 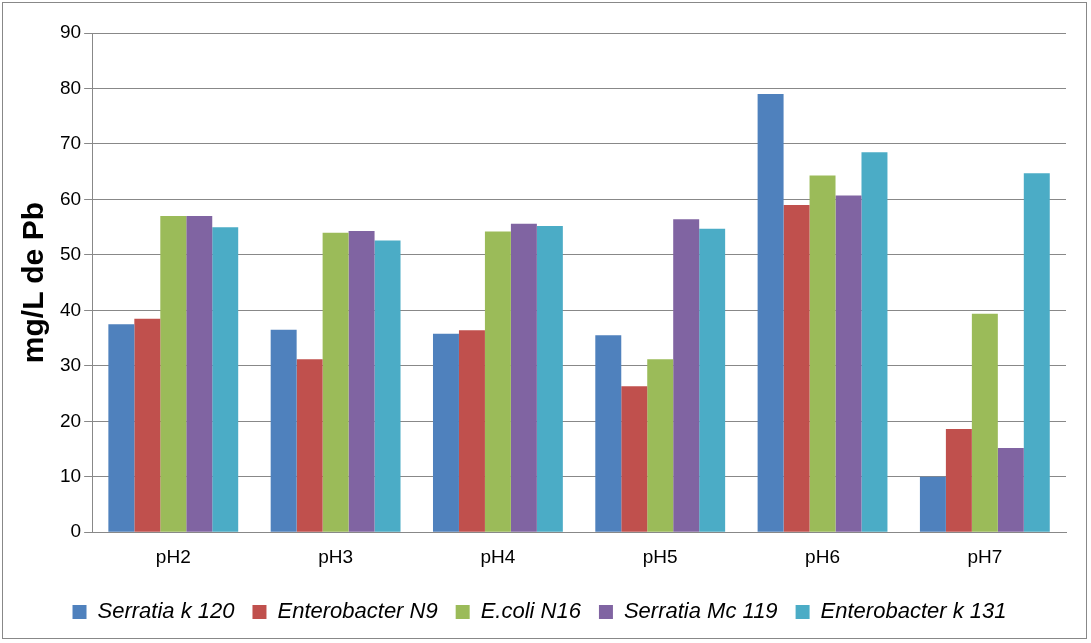 What do you see at coordinates (70, 143) in the screenshot?
I see `y-tick-label: 70` at bounding box center [70, 143].